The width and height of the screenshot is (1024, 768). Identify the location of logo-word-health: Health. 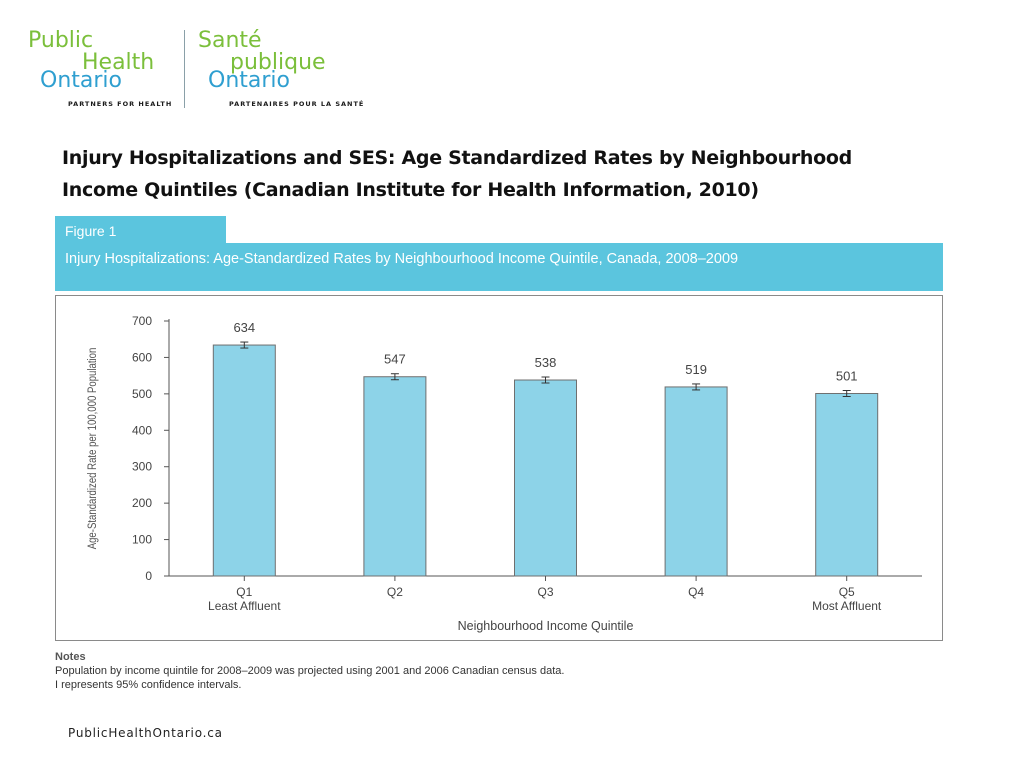
(118, 62).